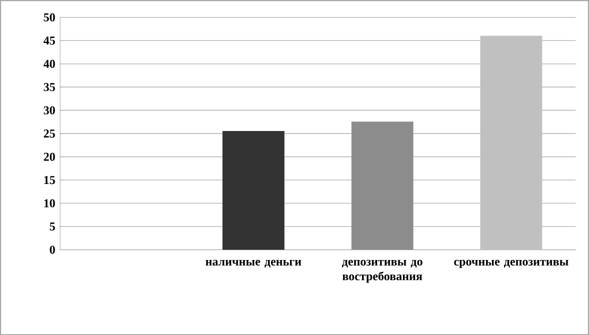 The image size is (589, 335). I want to click on y-tick-label: 0, so click(52, 250).